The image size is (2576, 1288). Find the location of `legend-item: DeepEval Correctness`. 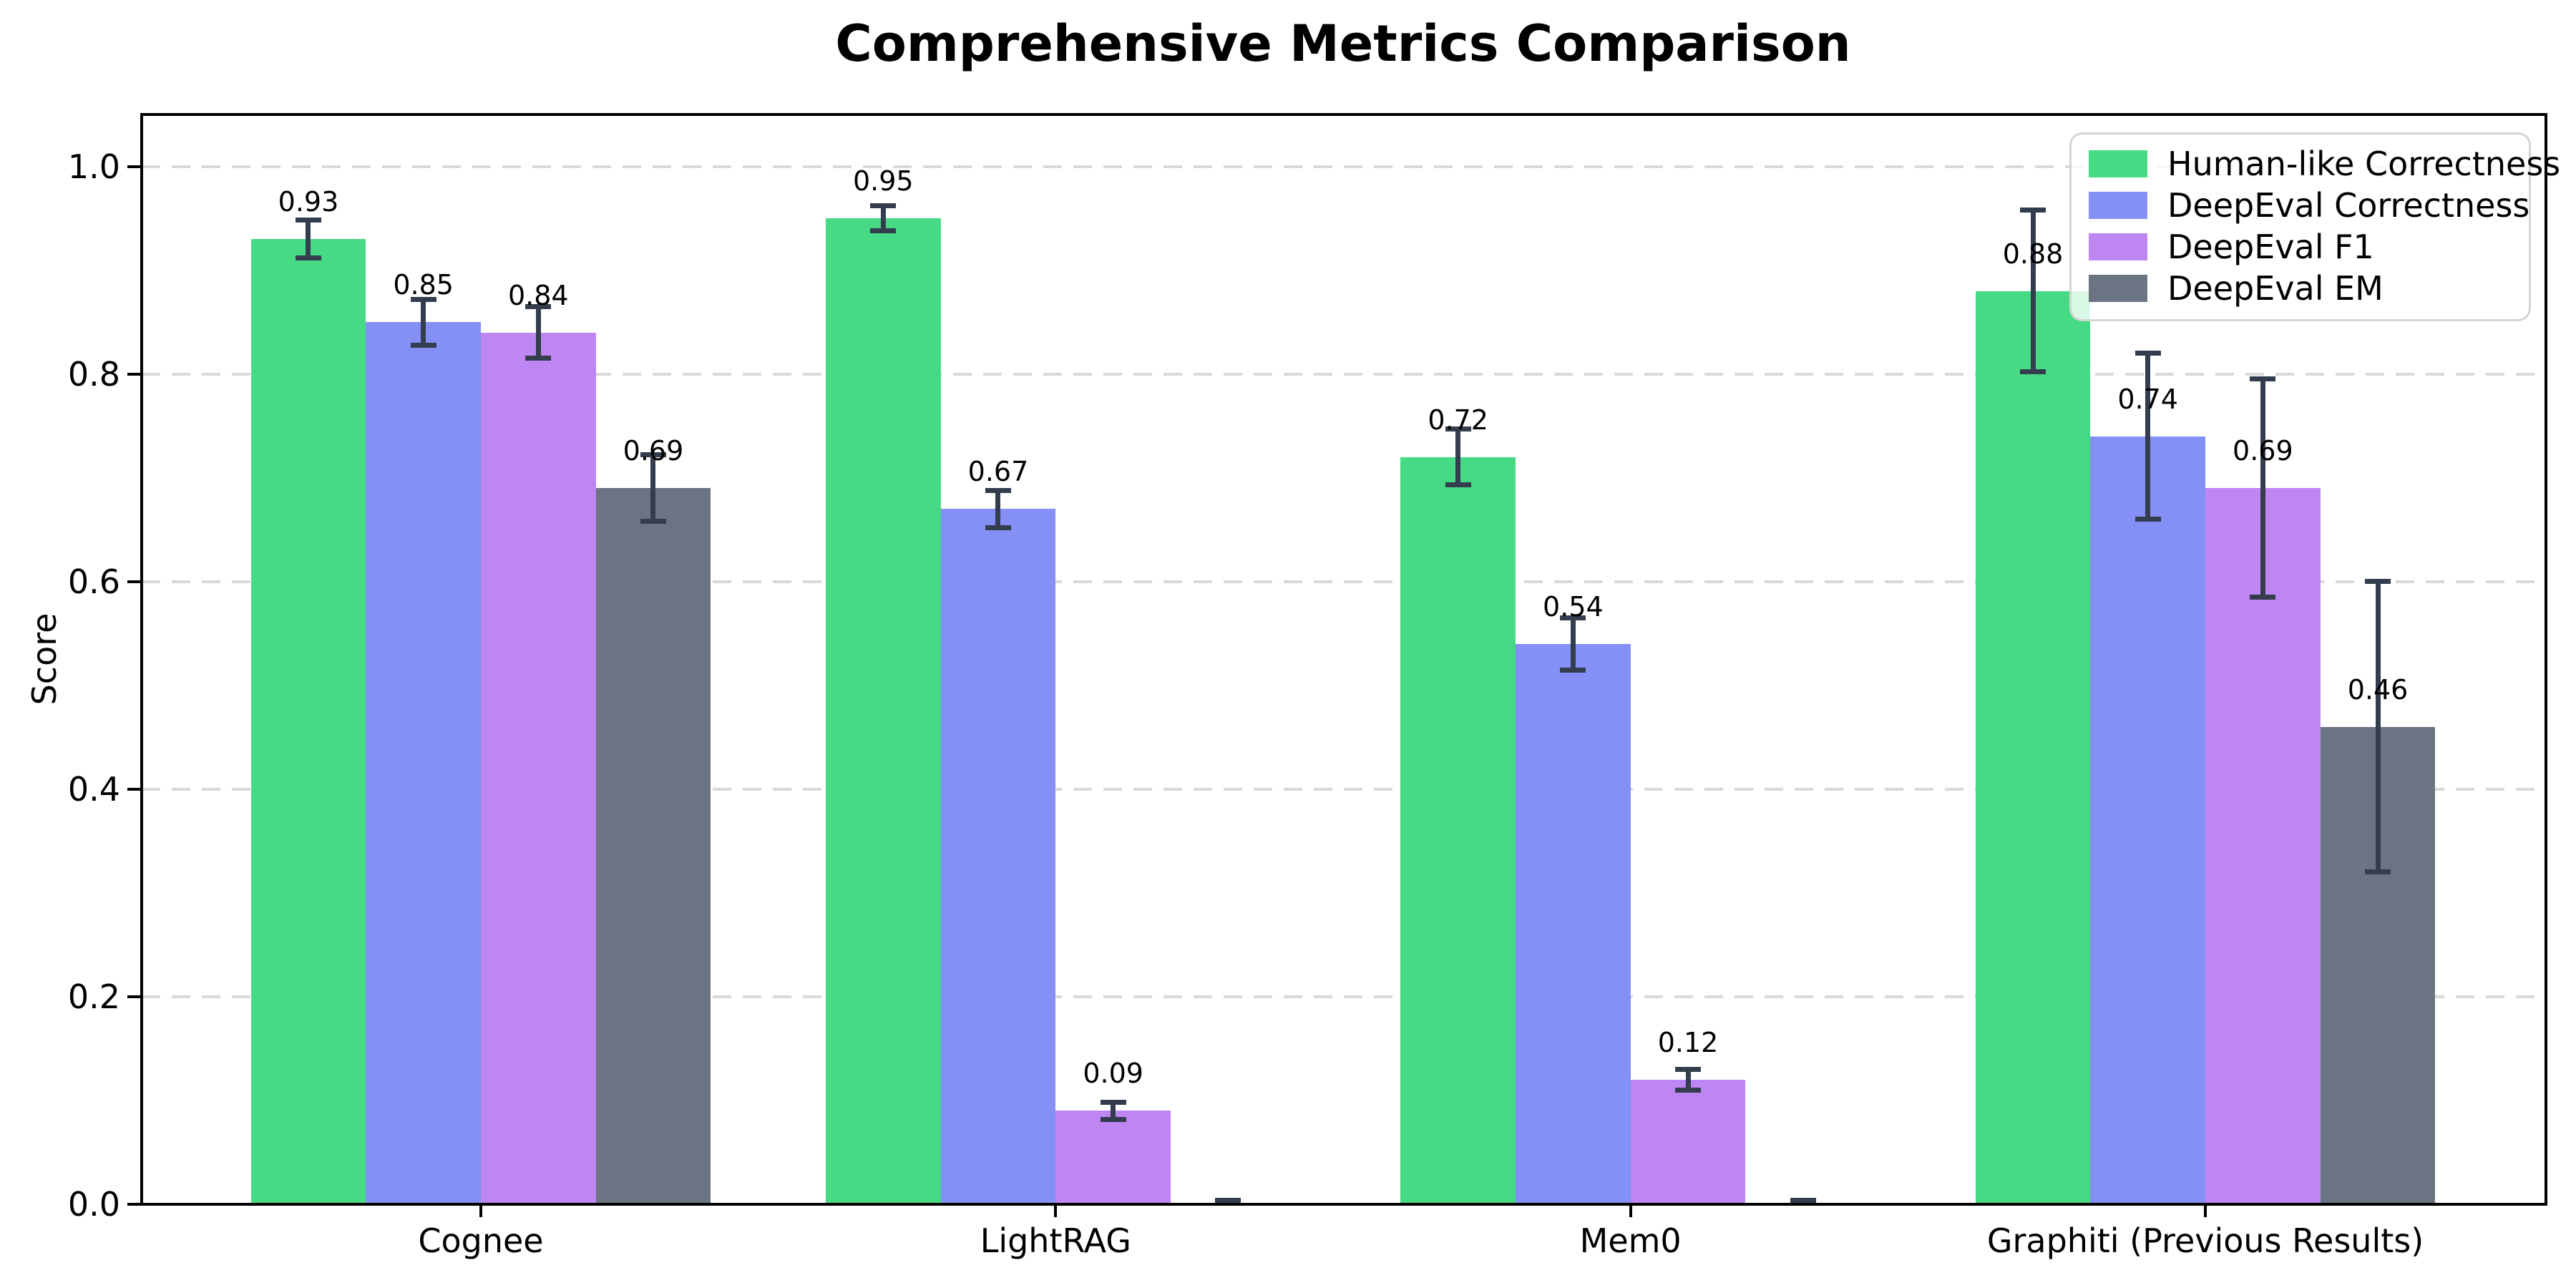

legend-item: DeepEval Correctness is located at coordinates (2309, 205).